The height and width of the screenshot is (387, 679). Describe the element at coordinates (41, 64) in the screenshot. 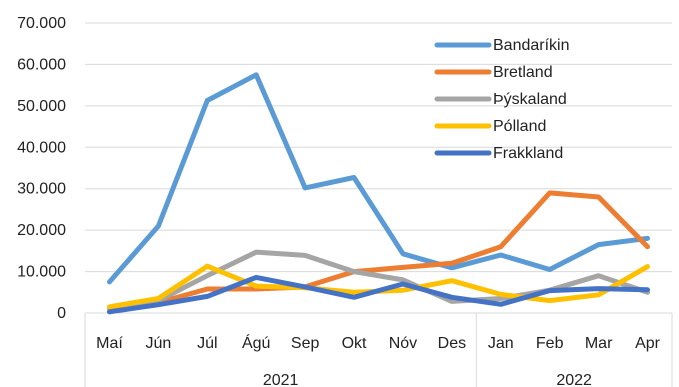

I see `y-tick-label: 60.000` at that location.